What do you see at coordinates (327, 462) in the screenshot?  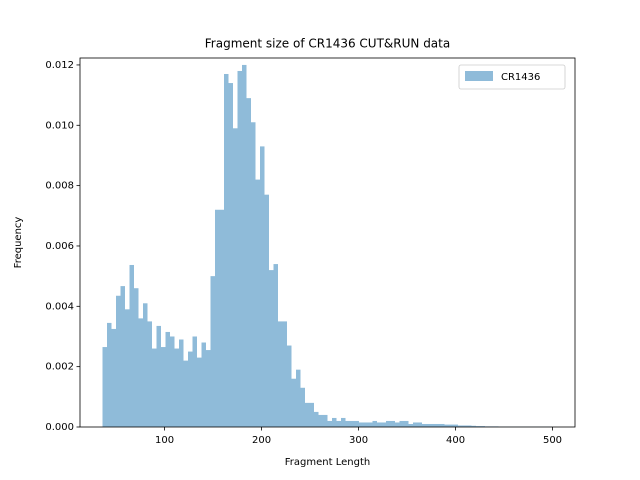 I see `x-axis-label: Fragment Length` at bounding box center [327, 462].